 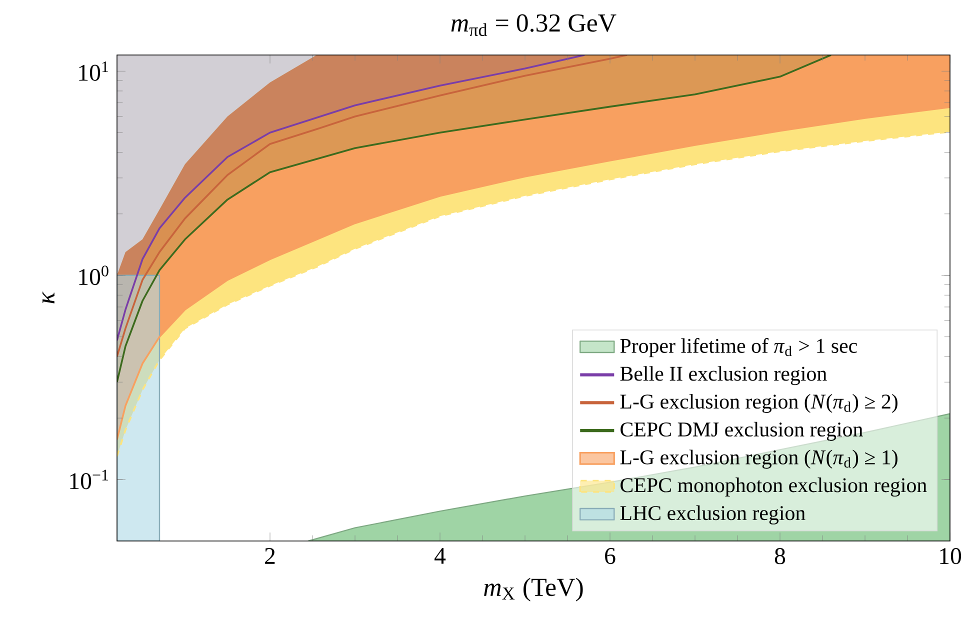 I want to click on y-tick-label: 10$^{−1}$, so click(x=89, y=480).